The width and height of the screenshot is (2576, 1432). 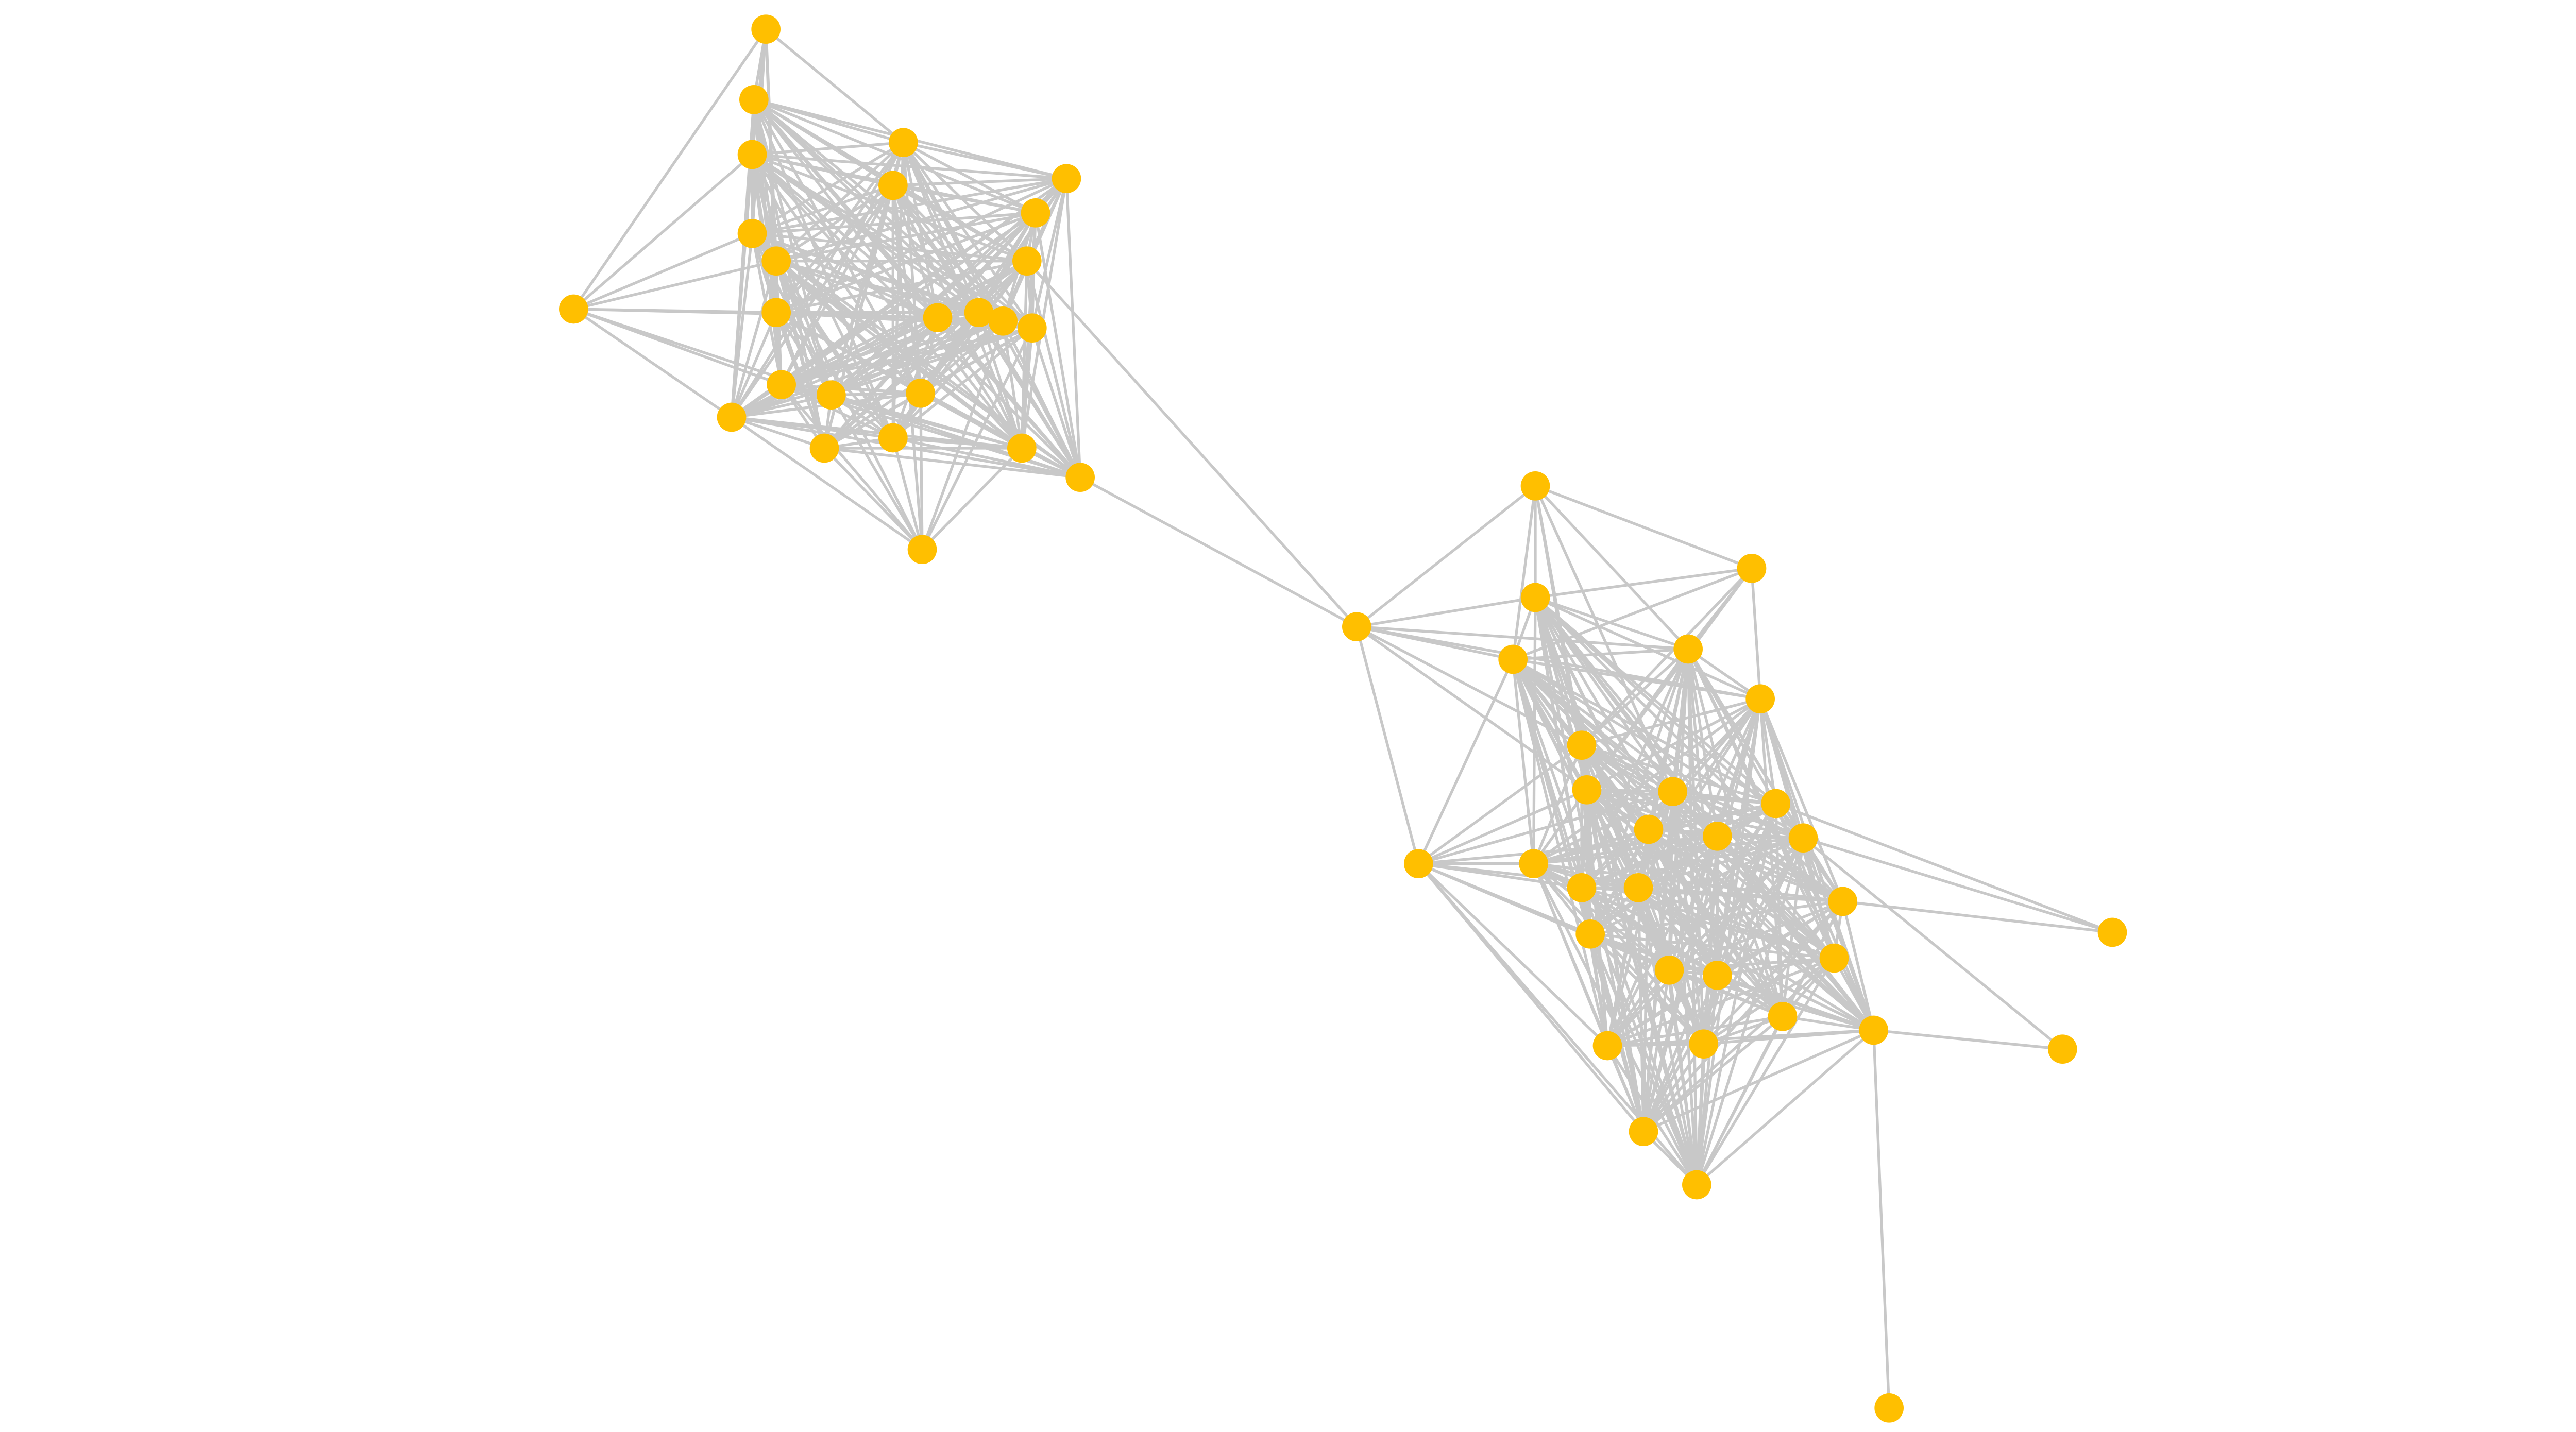 I want to click on node-c12, so click(x=1717, y=836).